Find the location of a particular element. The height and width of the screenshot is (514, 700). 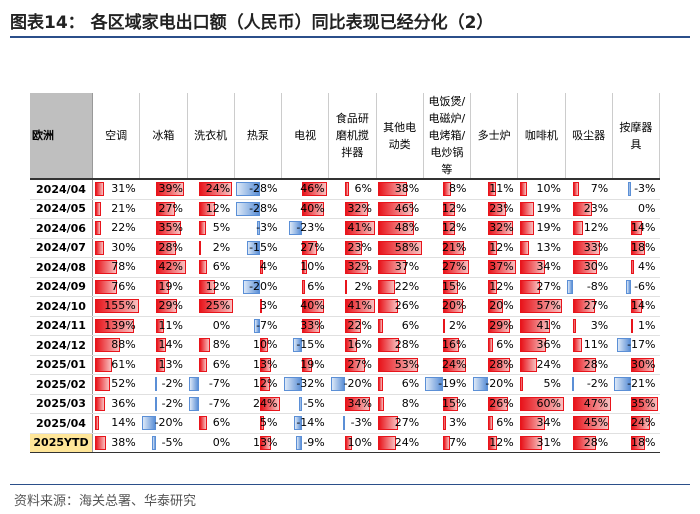

cell-value: -23% is located at coordinates (310, 227).